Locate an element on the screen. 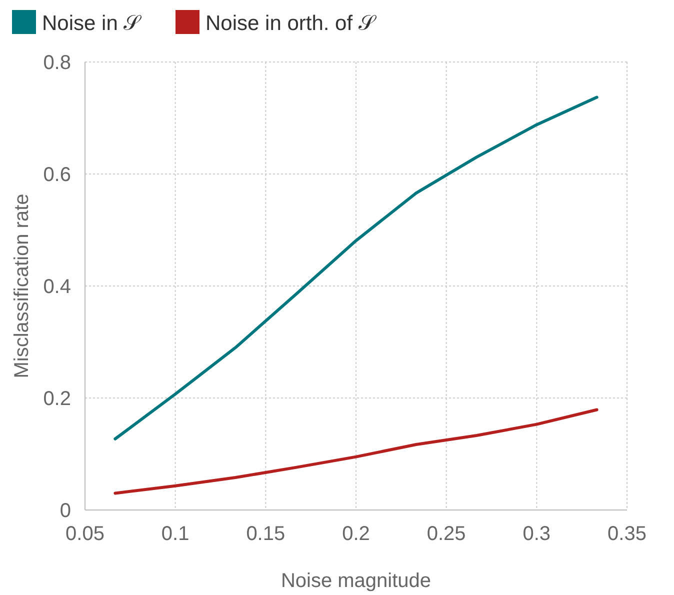 The height and width of the screenshot is (595, 674). x-tick-label: 0.05 is located at coordinates (85, 534).